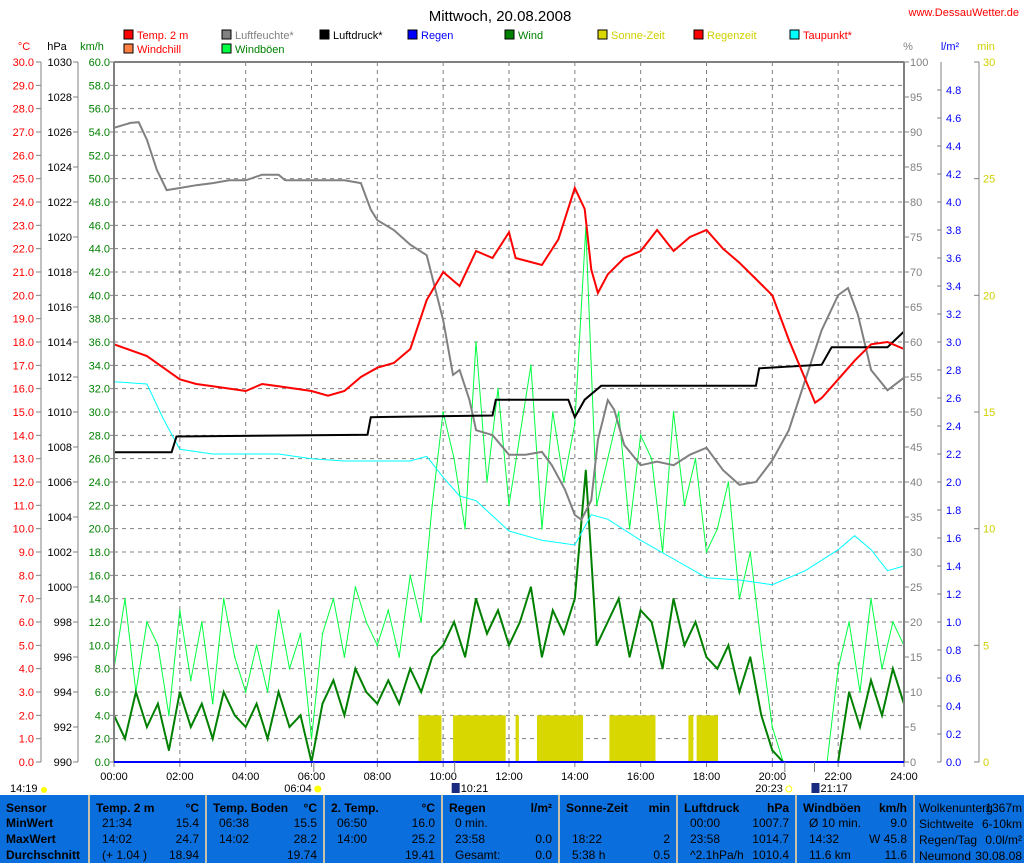 The width and height of the screenshot is (1024, 864). Describe the element at coordinates (953, 231) in the screenshot. I see `rain-tick-label: 3.8` at that location.